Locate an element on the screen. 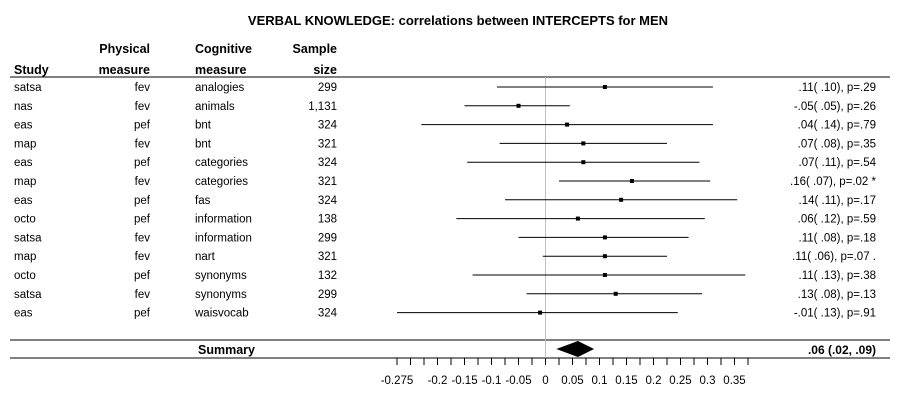 Image resolution: width=900 pixels, height=400 pixels. header-sample-line1: Sample is located at coordinates (315, 49).